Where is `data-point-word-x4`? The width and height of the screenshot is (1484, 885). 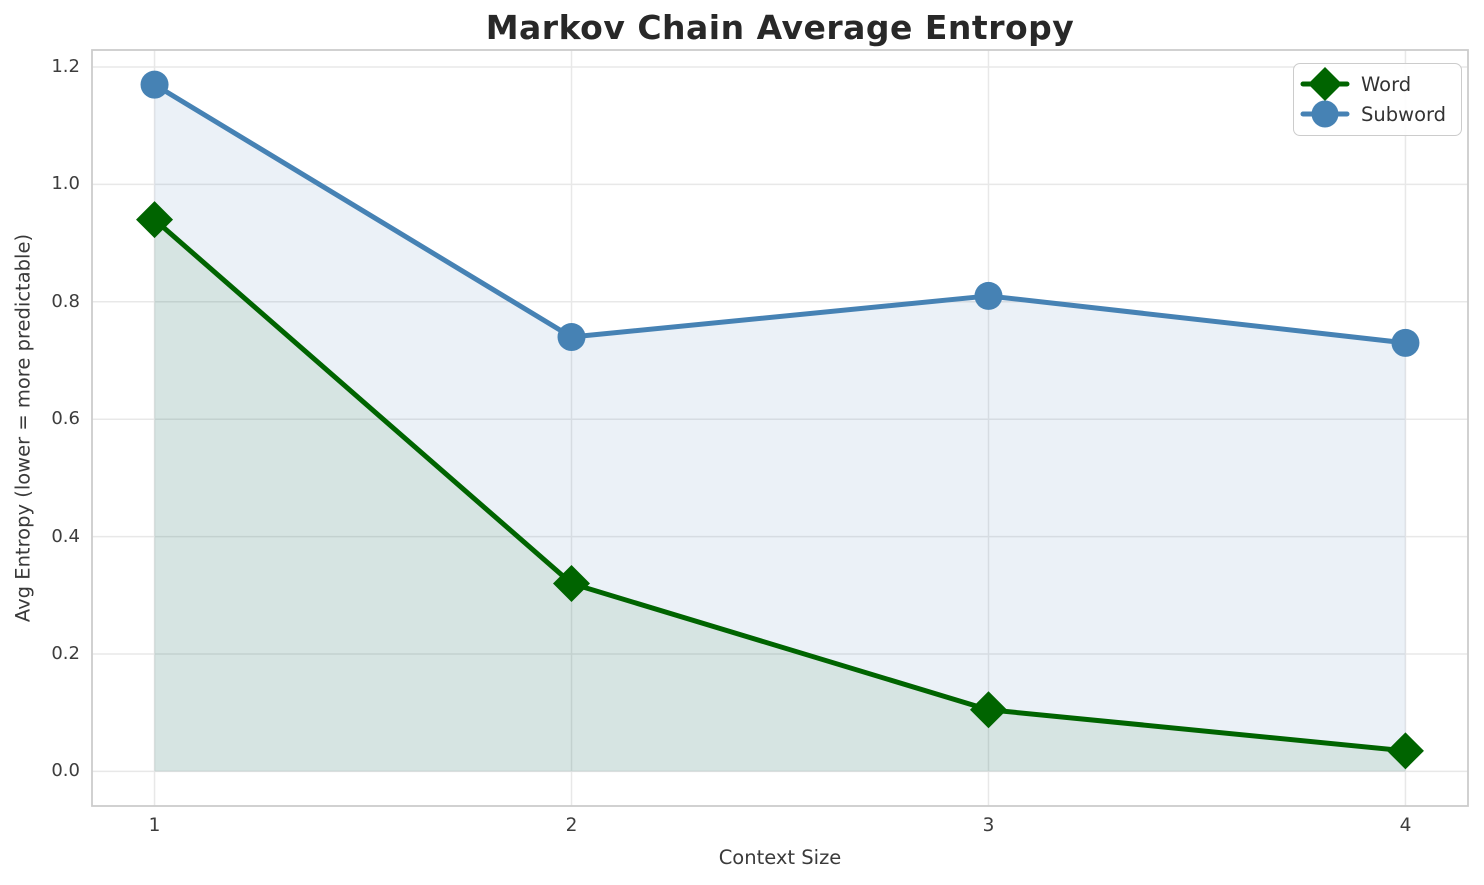 data-point-word-x4 is located at coordinates (1405, 751).